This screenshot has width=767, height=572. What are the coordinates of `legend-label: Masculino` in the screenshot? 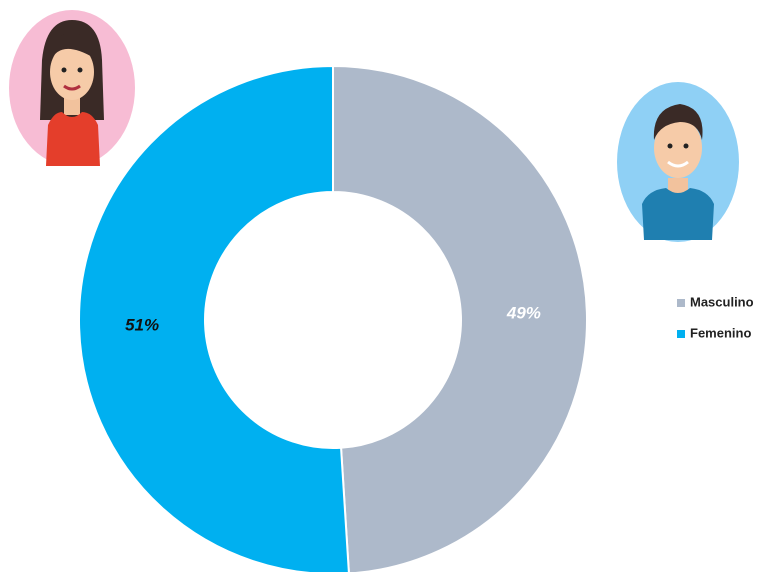 It's located at (722, 301).